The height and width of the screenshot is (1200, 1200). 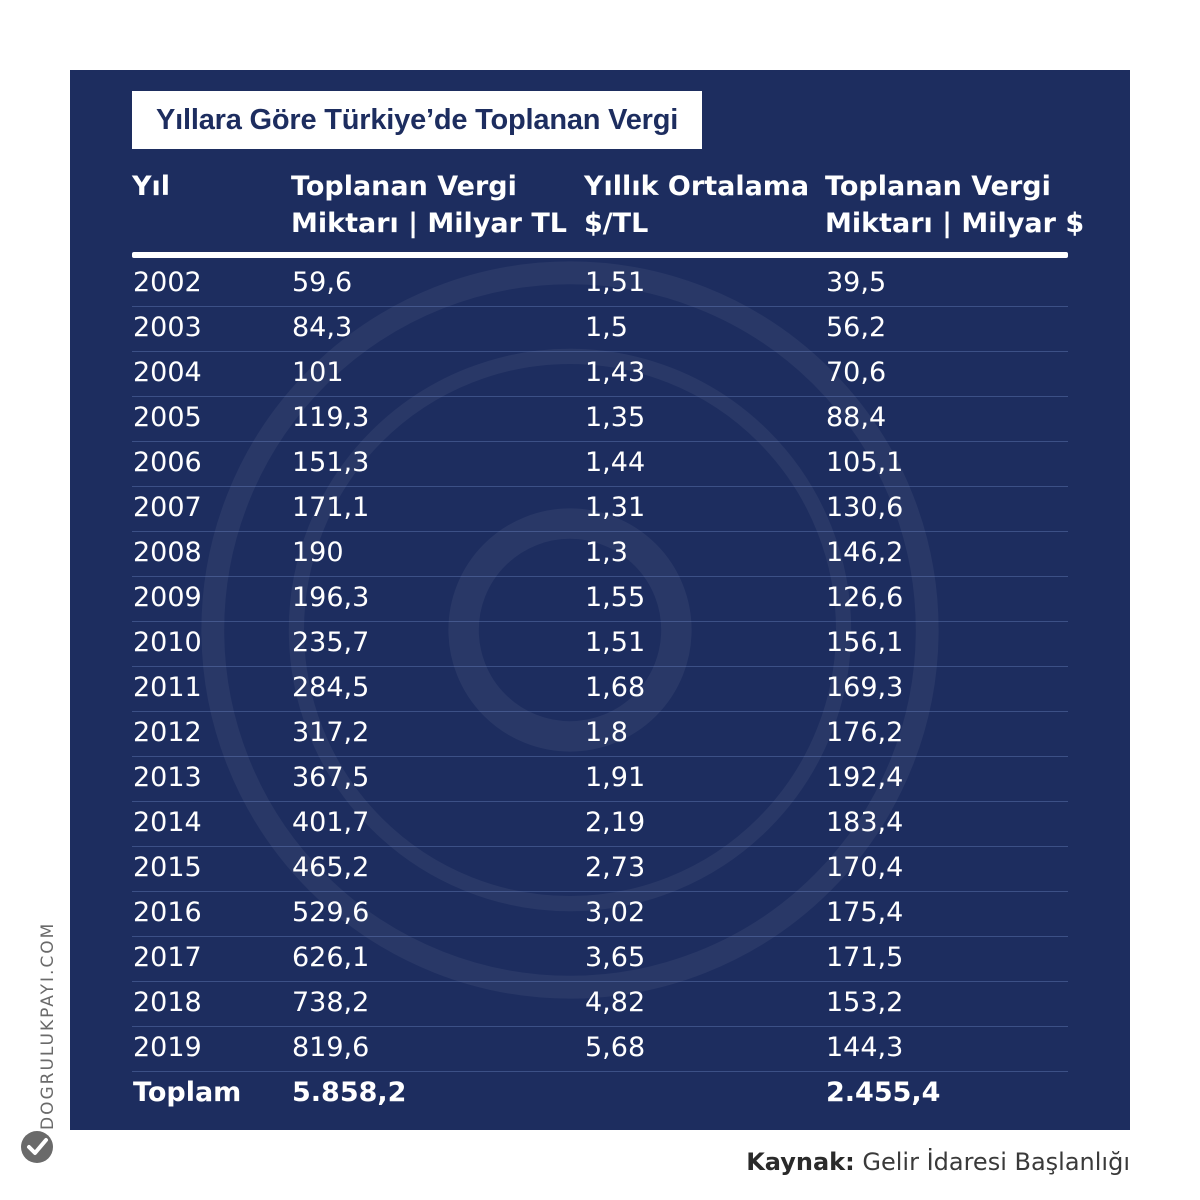 I want to click on cell-tax-usd: 39,5, so click(x=856, y=282).